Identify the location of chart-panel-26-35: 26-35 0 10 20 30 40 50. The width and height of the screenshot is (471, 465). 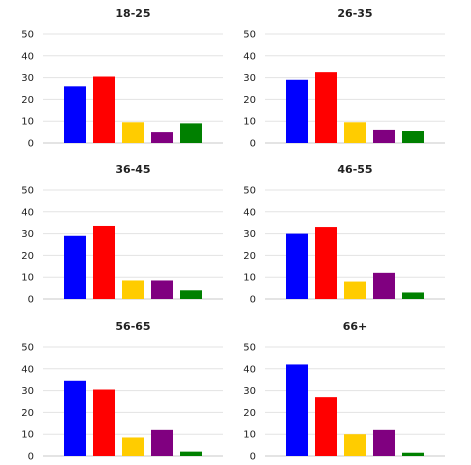
(344, 78).